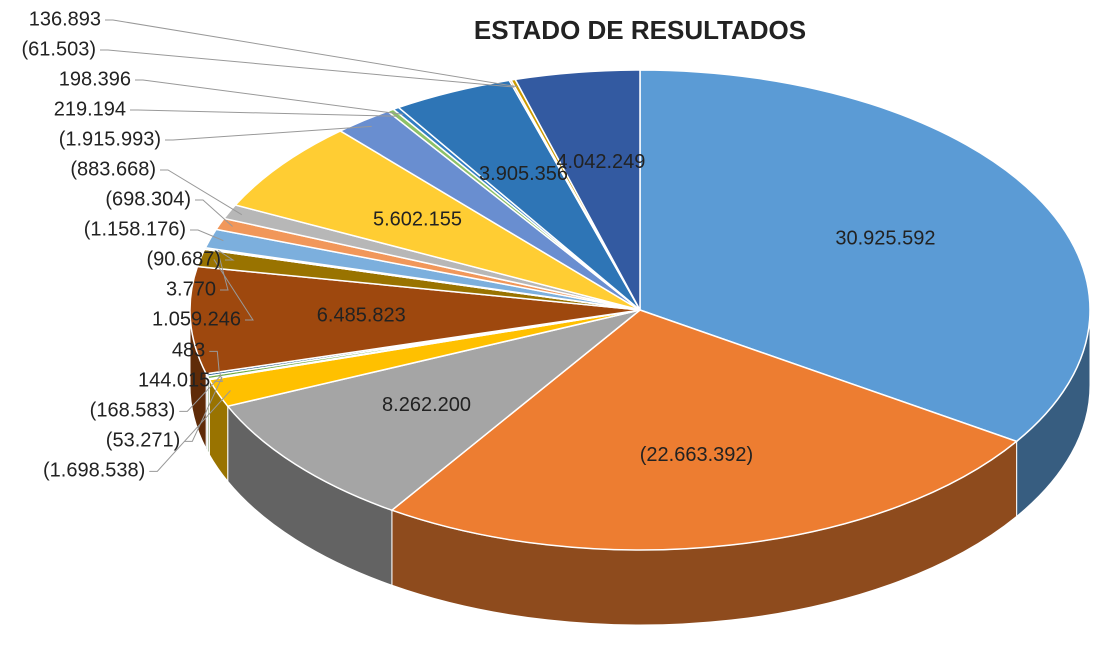 The width and height of the screenshot is (1094, 672). What do you see at coordinates (696, 455) in the screenshot?
I see `data-label: (22.663.392)` at bounding box center [696, 455].